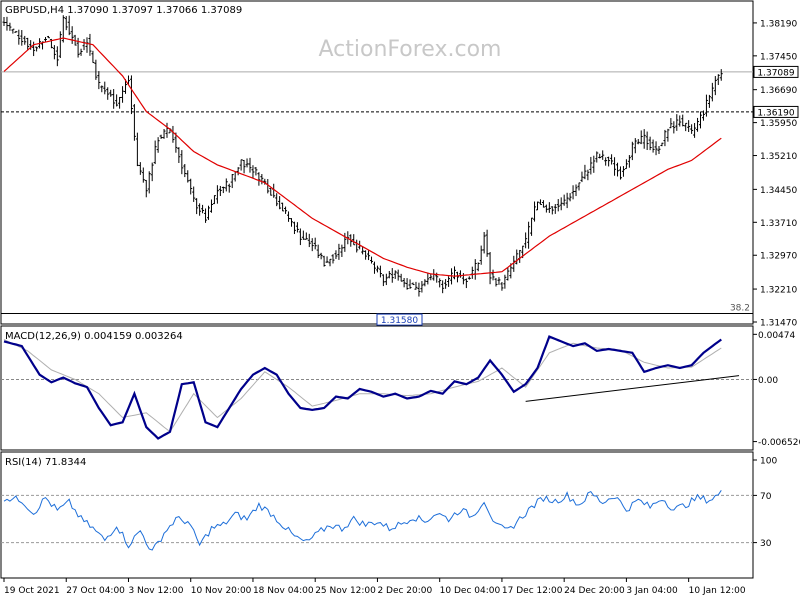  I want to click on price-tick-label: 1.37450, so click(778, 57).